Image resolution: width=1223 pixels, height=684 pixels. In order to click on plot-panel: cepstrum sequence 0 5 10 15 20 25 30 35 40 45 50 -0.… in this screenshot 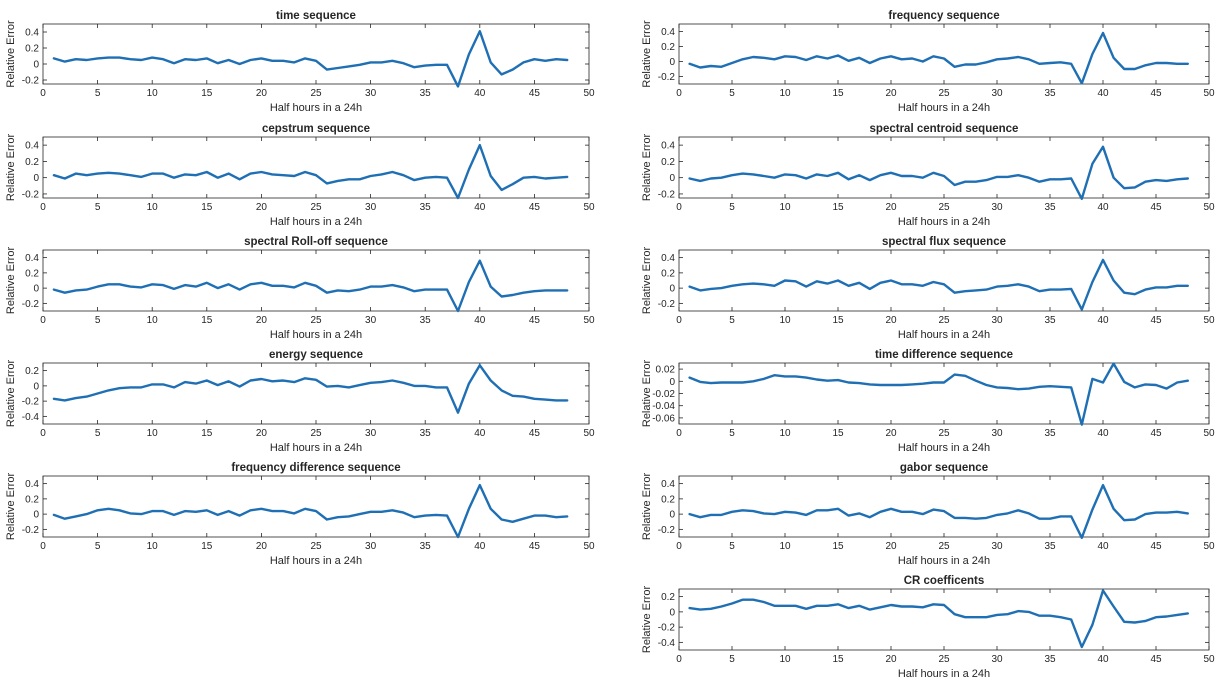, I will do `click(300, 175)`.